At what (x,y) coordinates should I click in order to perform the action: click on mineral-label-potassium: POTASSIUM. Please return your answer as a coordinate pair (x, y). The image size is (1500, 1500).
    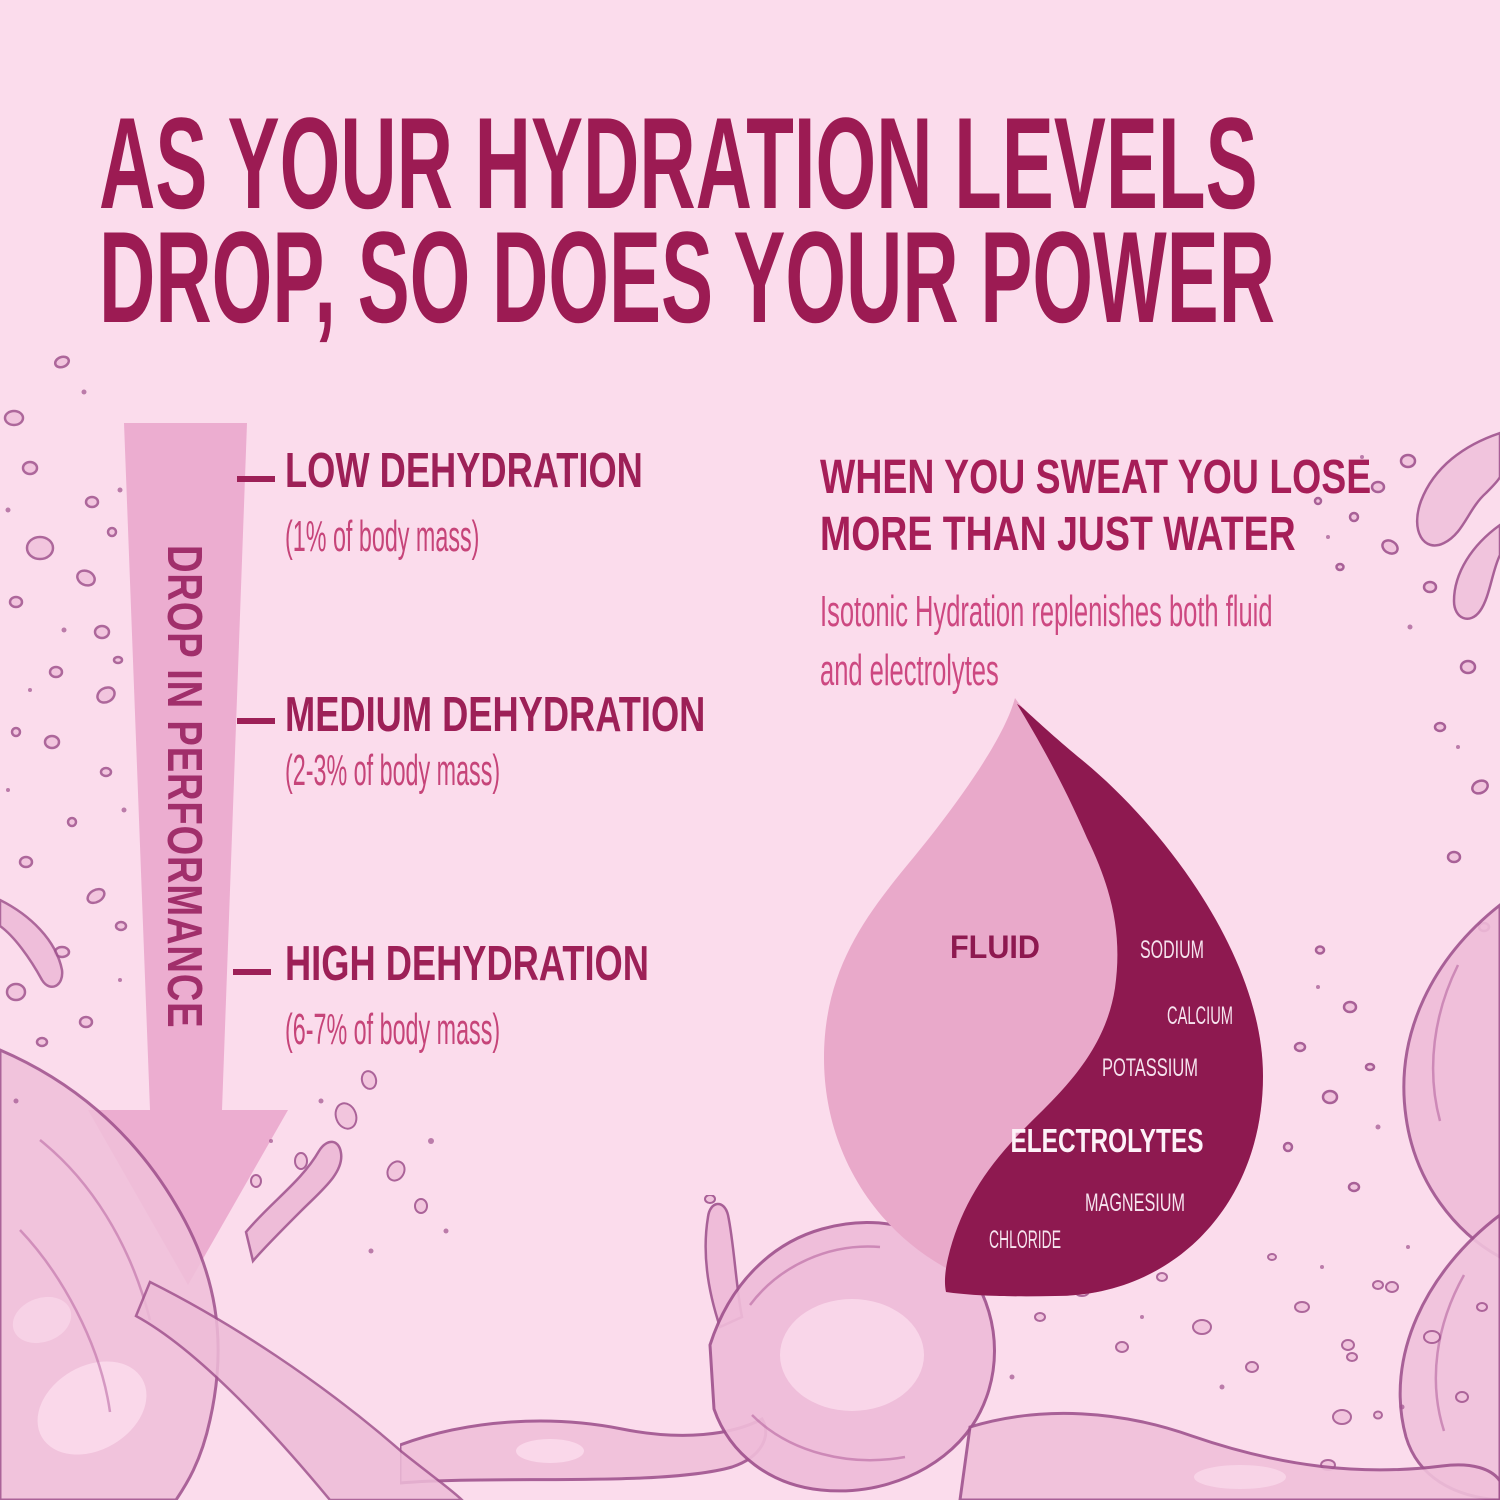
    Looking at the image, I should click on (1150, 1068).